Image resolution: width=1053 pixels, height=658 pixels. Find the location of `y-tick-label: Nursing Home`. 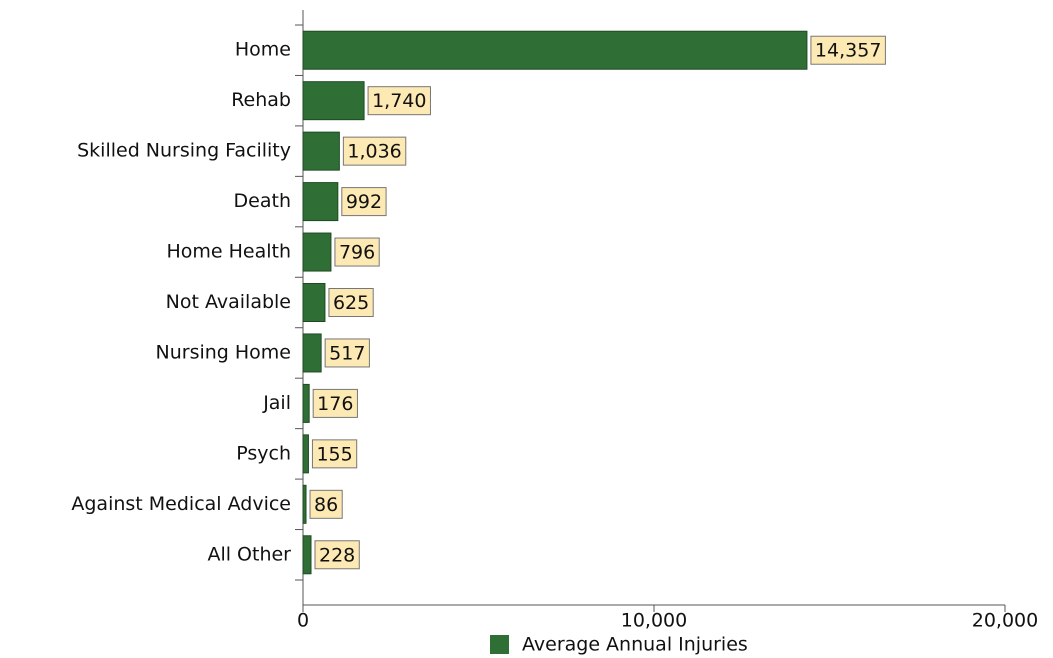

y-tick-label: Nursing Home is located at coordinates (224, 352).